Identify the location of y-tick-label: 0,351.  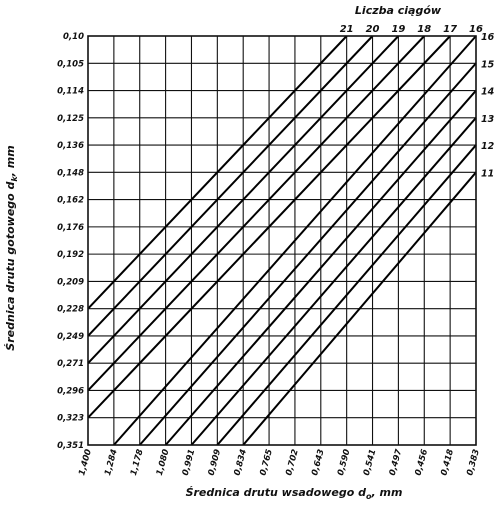
(70, 446).